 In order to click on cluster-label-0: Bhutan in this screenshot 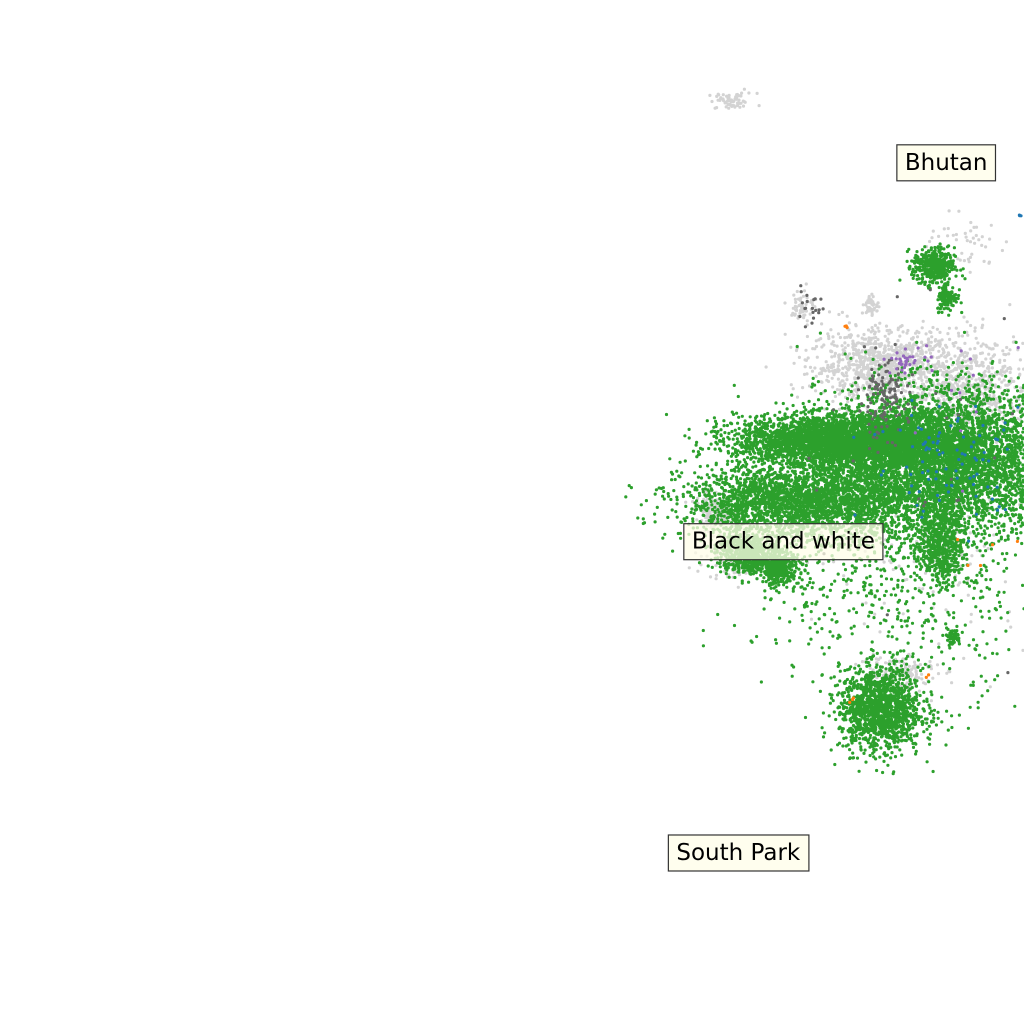, I will do `click(946, 163)`.